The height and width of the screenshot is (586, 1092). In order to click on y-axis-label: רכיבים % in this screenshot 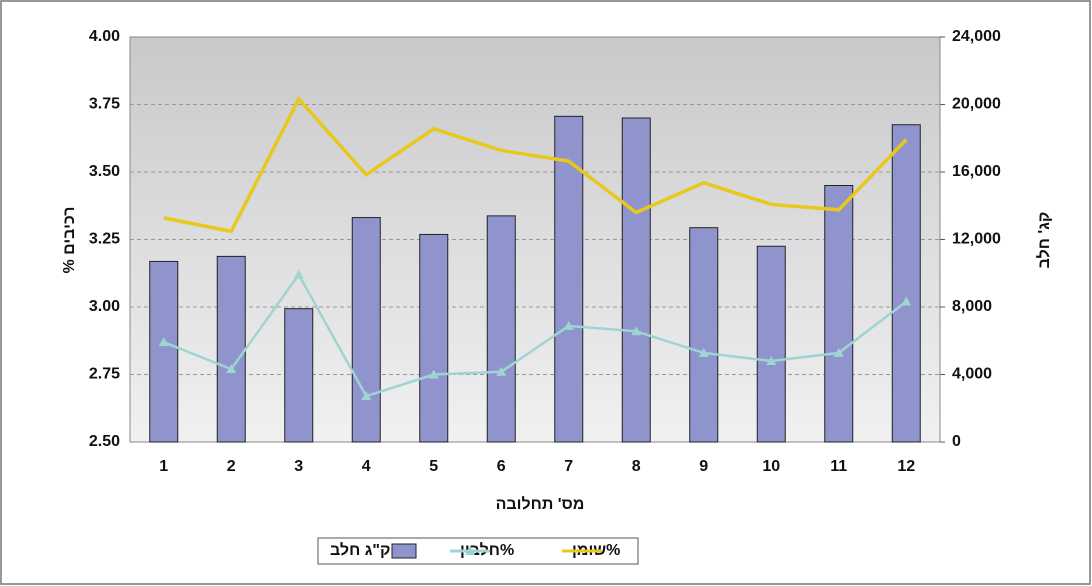, I will do `click(69, 239)`.